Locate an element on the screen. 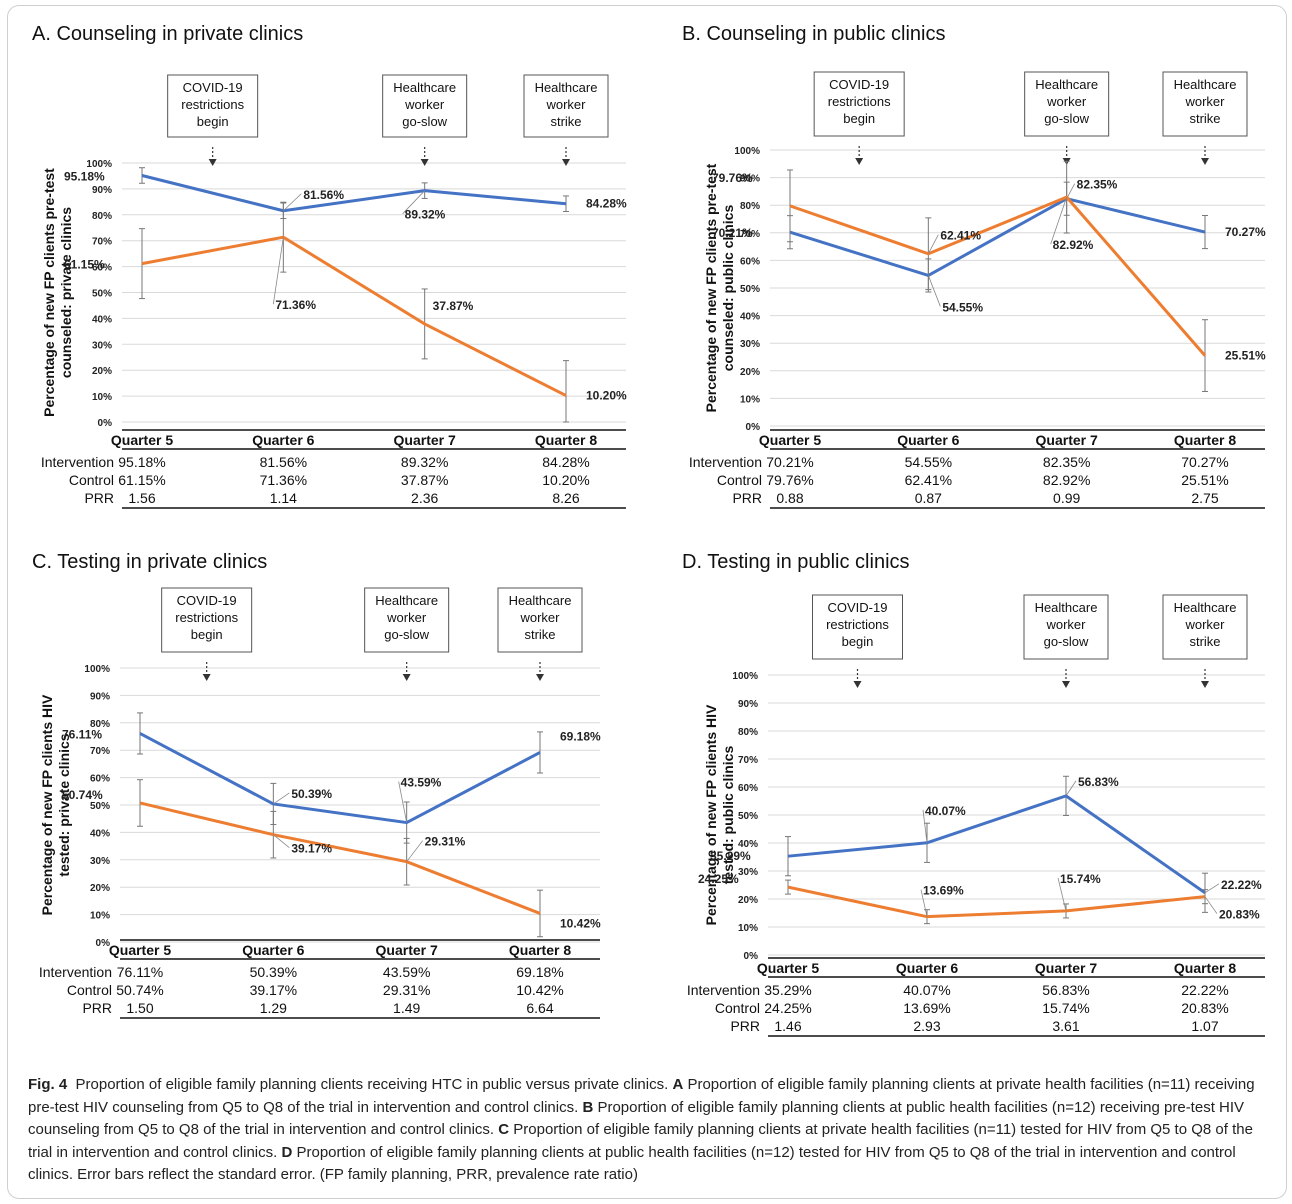 The image size is (1292, 1204). panel-a-title: A. Counseling in private clinics is located at coordinates (167, 34).